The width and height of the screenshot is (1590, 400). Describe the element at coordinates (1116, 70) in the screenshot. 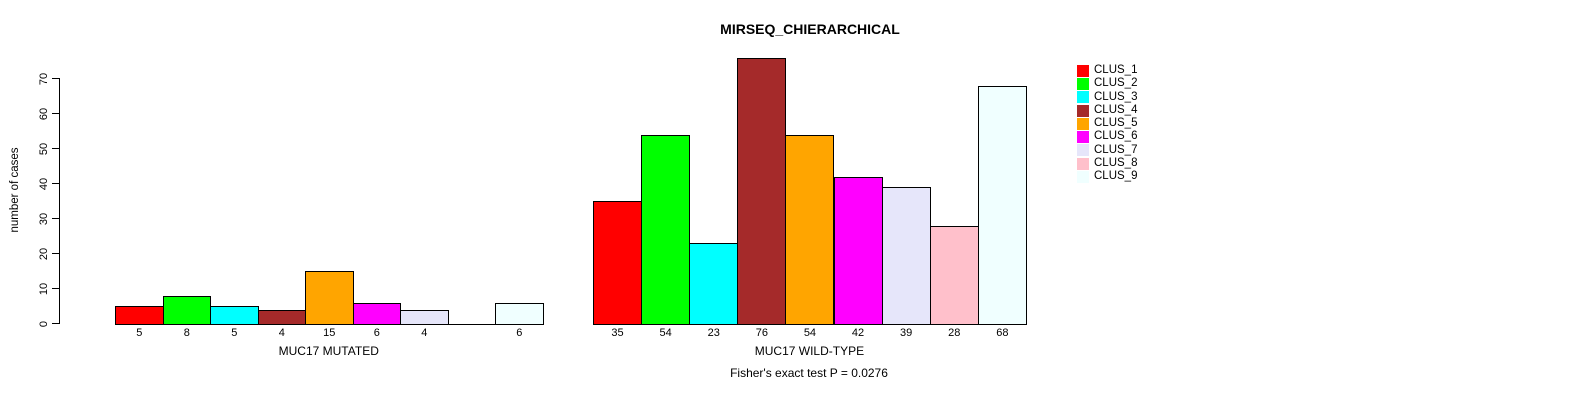

I see `legend-label: CLUS_1` at that location.